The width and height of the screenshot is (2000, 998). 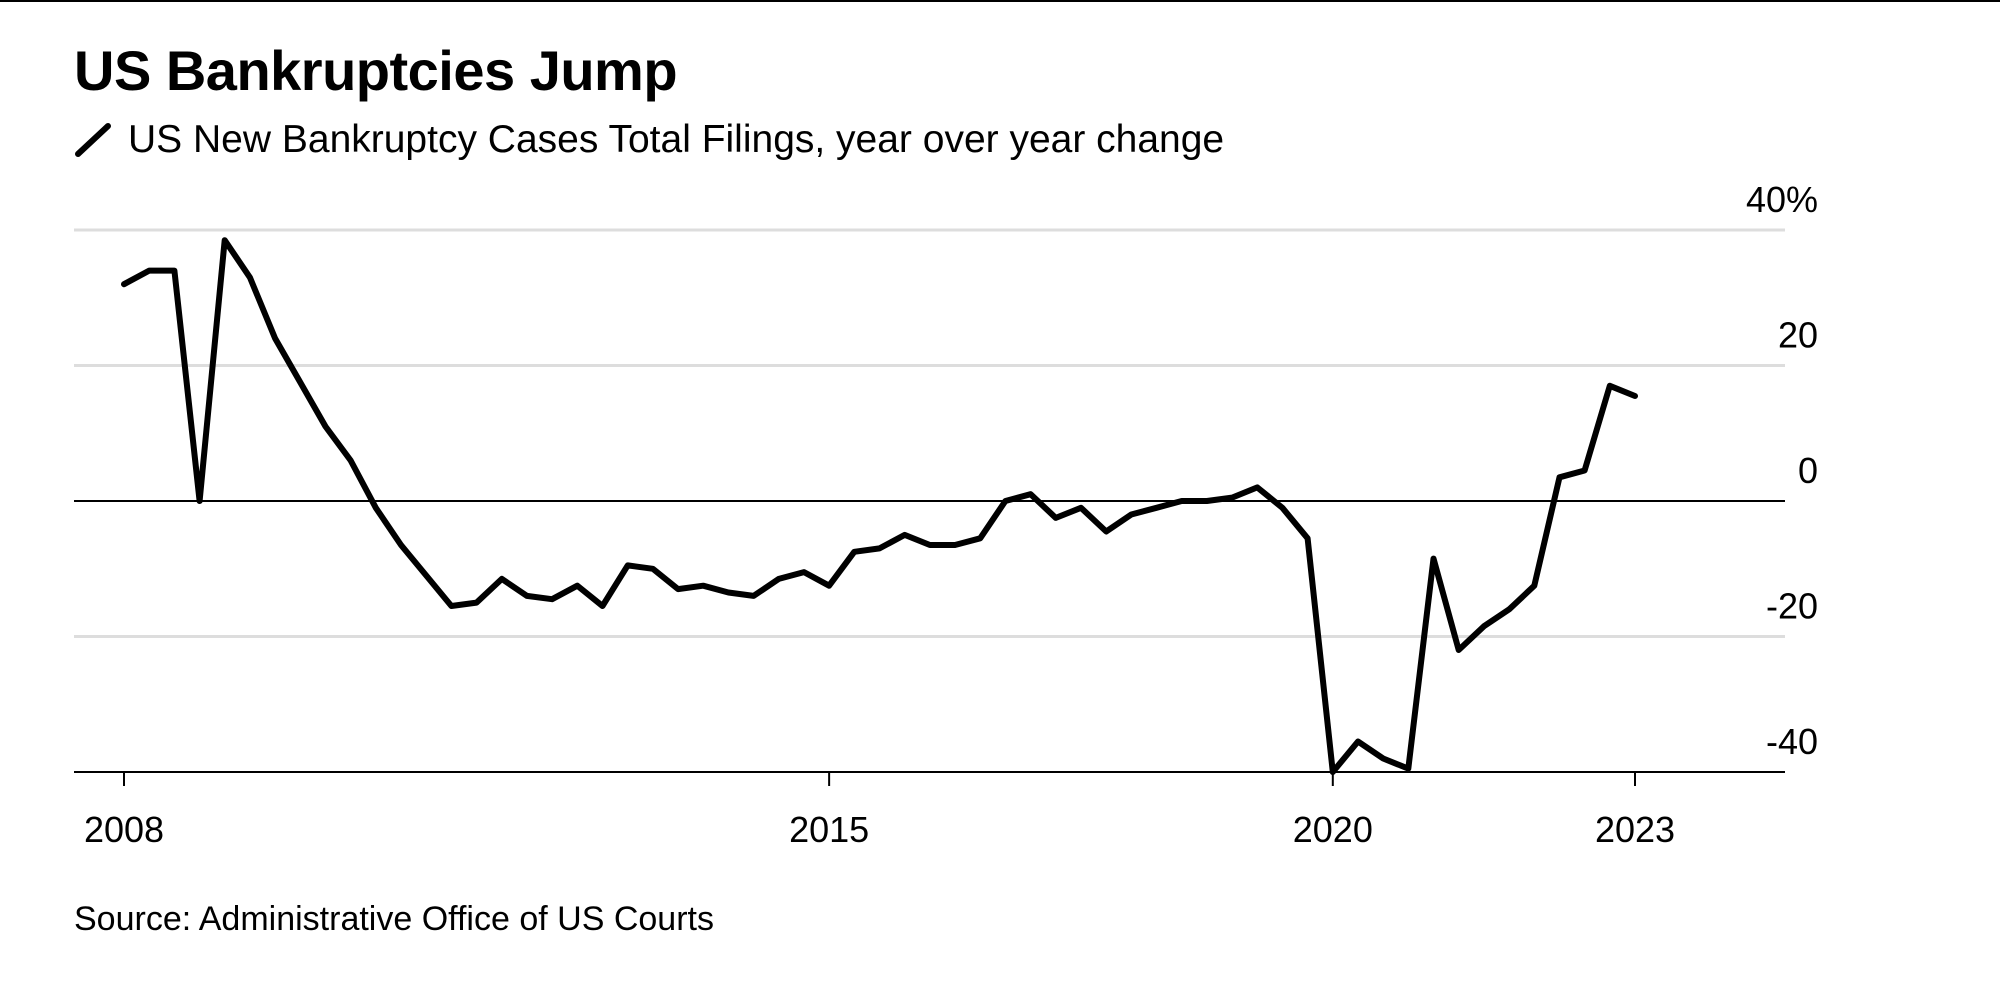 I want to click on y-tick-label: 40%, so click(x=1782, y=199).